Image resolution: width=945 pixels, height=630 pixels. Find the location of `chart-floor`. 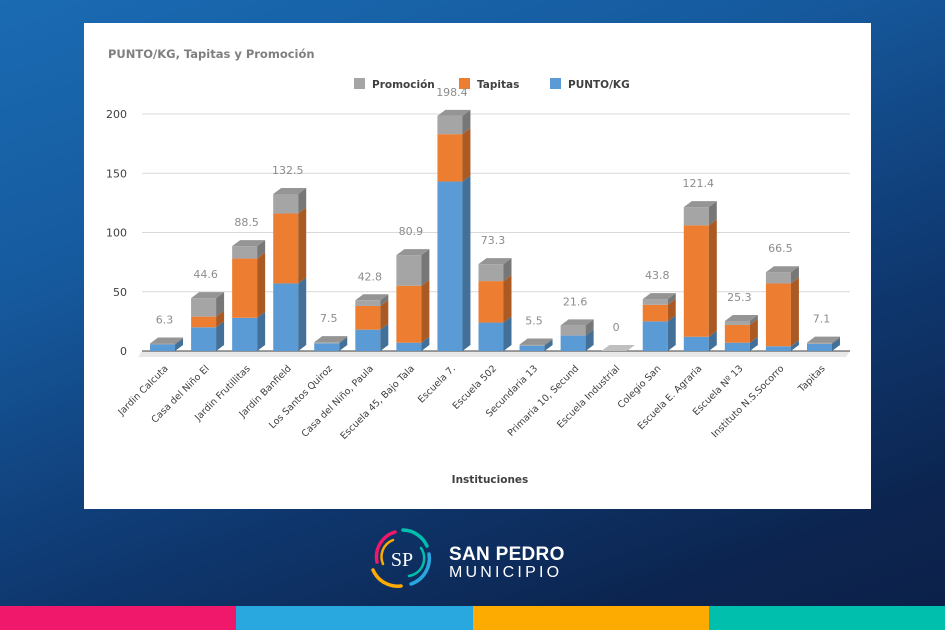

chart-floor is located at coordinates (494, 354).